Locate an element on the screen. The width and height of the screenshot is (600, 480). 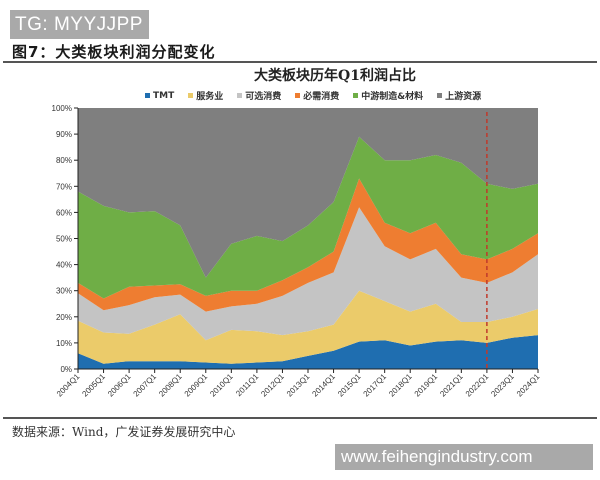
legend-label: 服务业 is located at coordinates (210, 97).